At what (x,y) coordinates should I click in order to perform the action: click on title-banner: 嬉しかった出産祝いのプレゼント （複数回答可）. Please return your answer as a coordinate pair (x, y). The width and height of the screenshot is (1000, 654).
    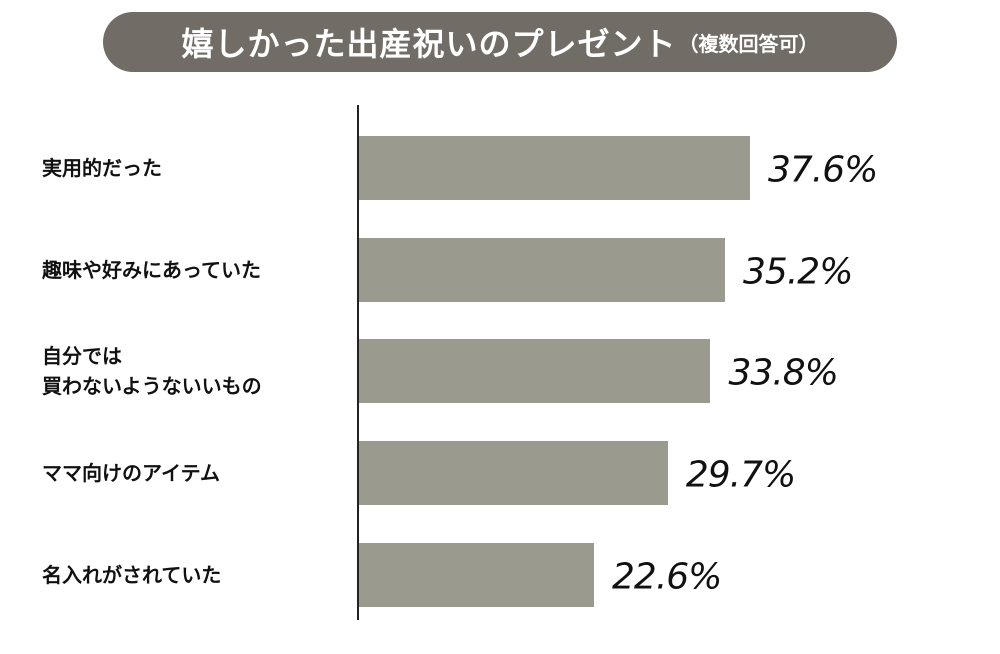
    Looking at the image, I should click on (500, 42).